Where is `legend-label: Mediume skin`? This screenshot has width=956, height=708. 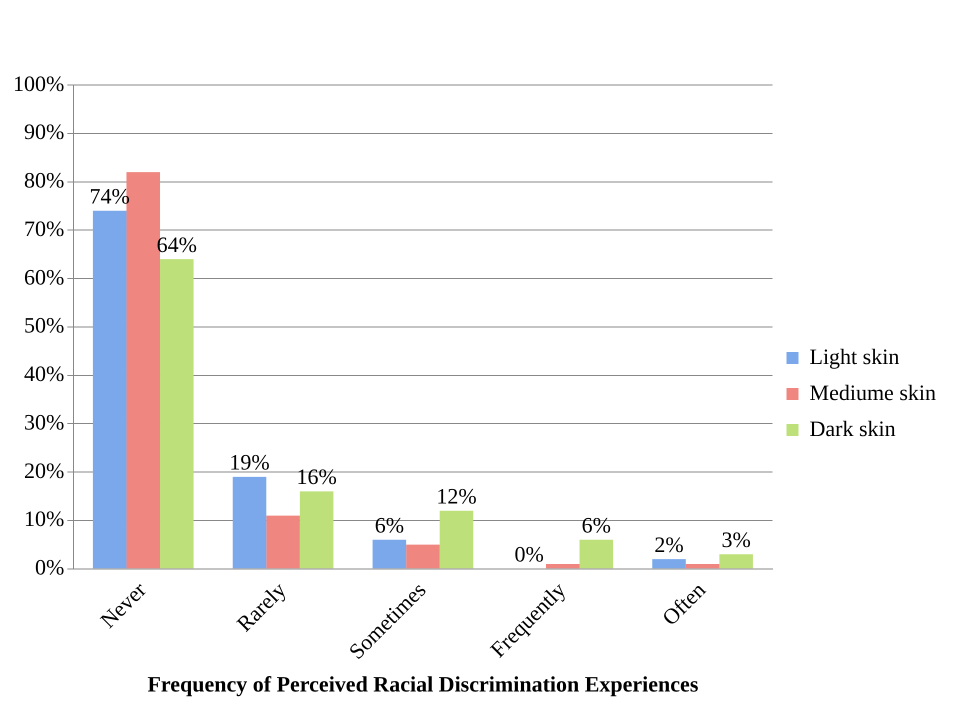
legend-label: Mediume skin is located at coordinates (873, 392).